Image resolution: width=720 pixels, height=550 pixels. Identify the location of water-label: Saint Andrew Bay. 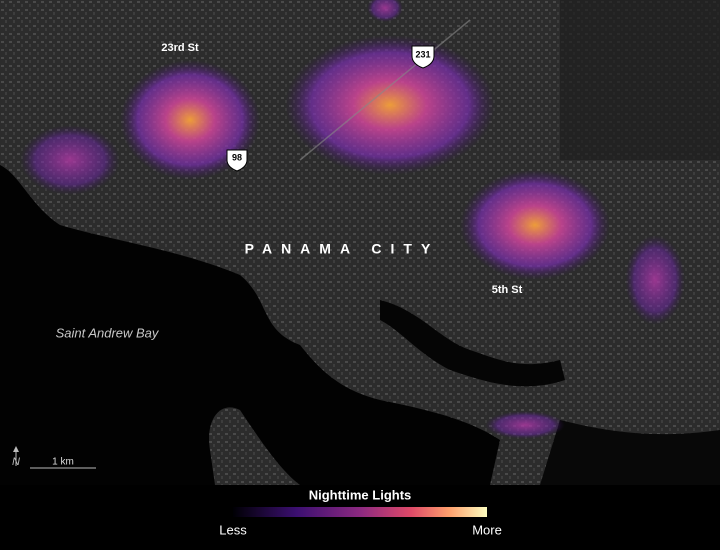
(108, 332).